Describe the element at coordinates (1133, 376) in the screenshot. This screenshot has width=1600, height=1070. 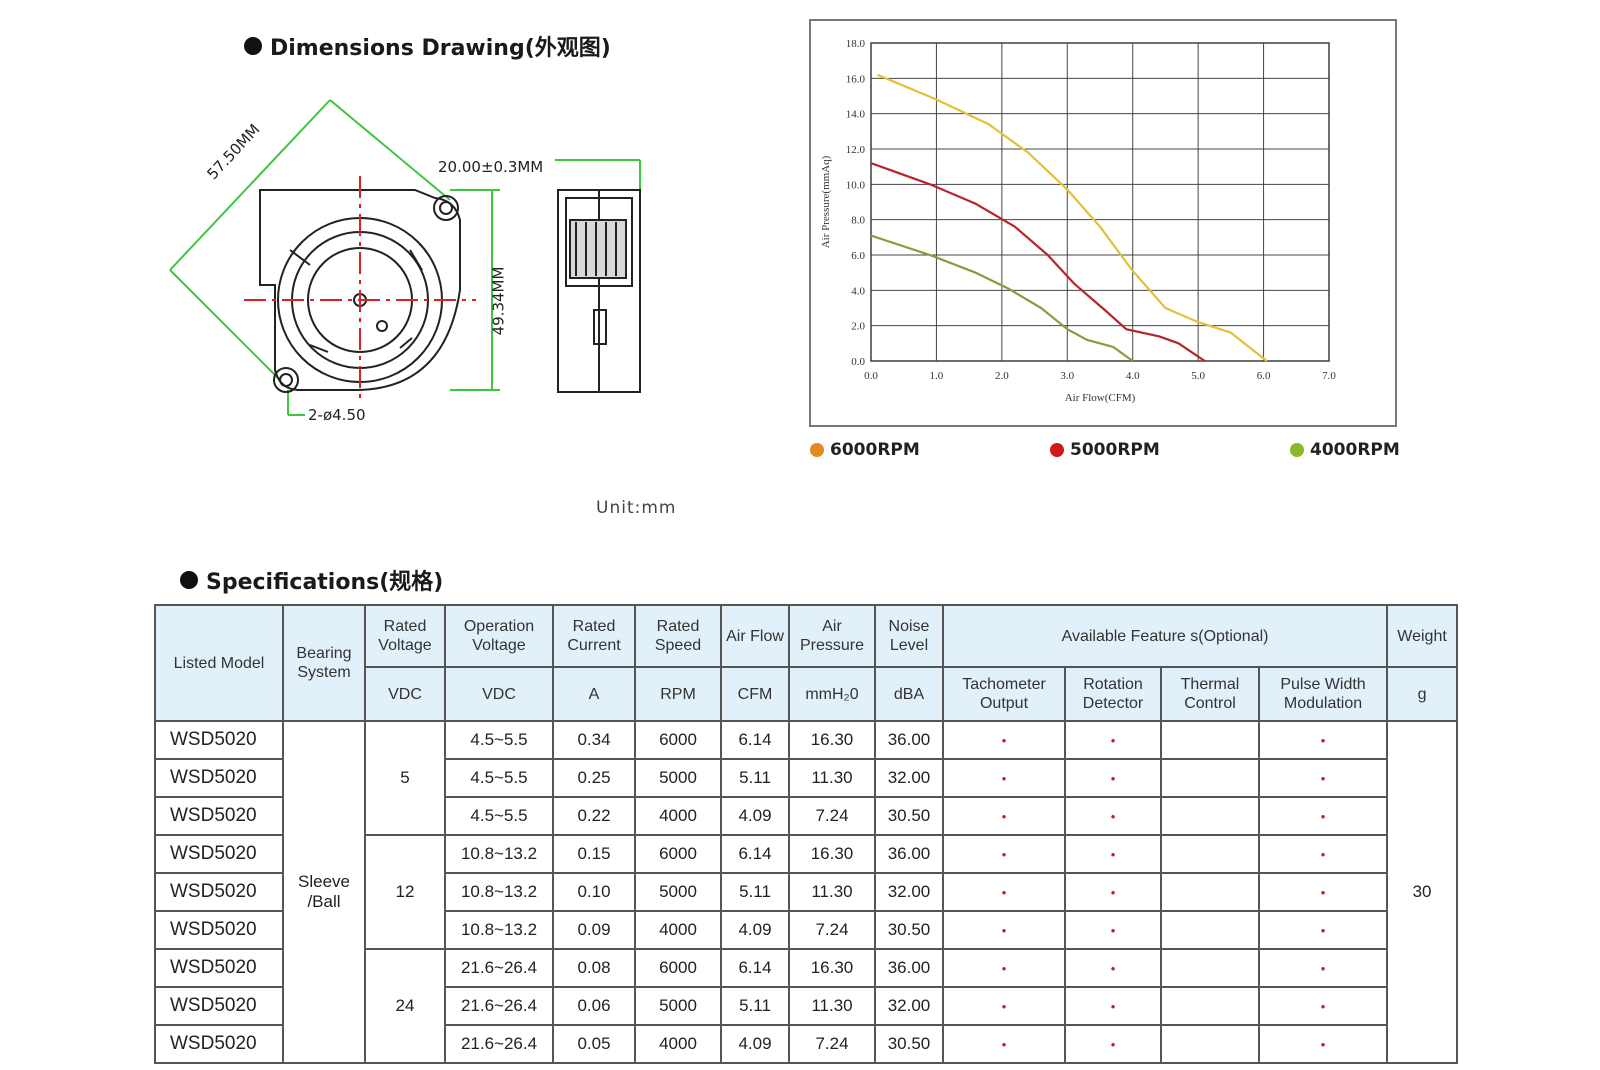
I see `x-tick-label: 4.0` at that location.